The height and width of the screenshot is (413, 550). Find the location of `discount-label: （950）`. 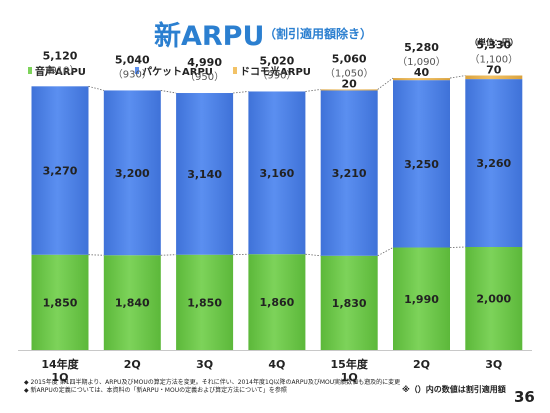

discount-label: （950） is located at coordinates (204, 77).